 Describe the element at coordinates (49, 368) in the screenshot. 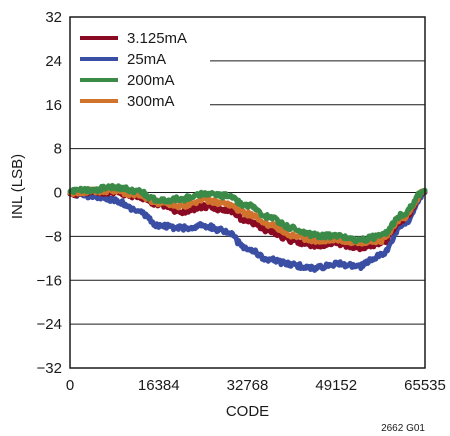

I see `y-tick-label: −32` at that location.